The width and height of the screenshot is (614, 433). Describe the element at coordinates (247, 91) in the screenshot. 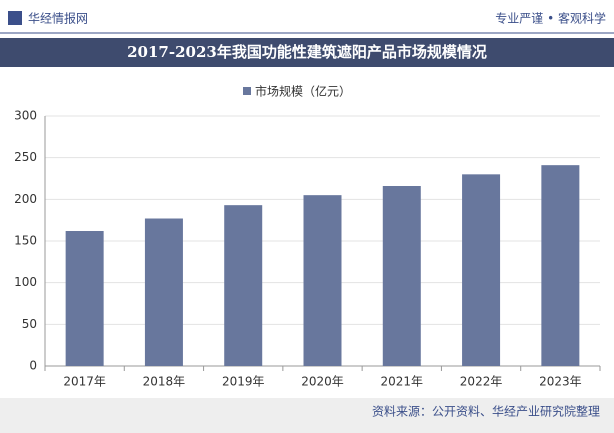

I see `legend-swatch` at that location.